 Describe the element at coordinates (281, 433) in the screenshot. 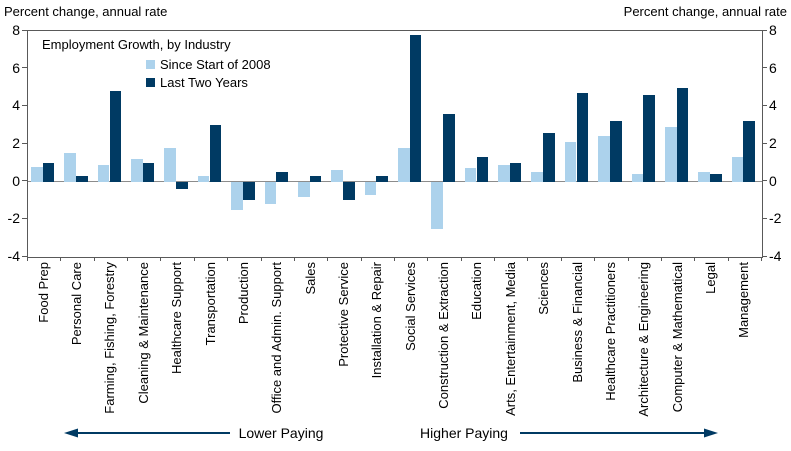

I see `lower-paying-label: Lower Paying` at that location.